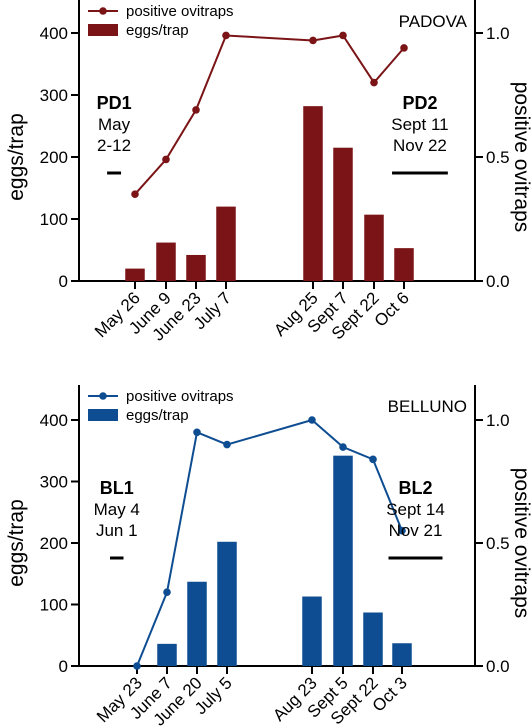 The height and width of the screenshot is (727, 532). What do you see at coordinates (117, 530) in the screenshot?
I see `period-end: Jun 1` at bounding box center [117, 530].